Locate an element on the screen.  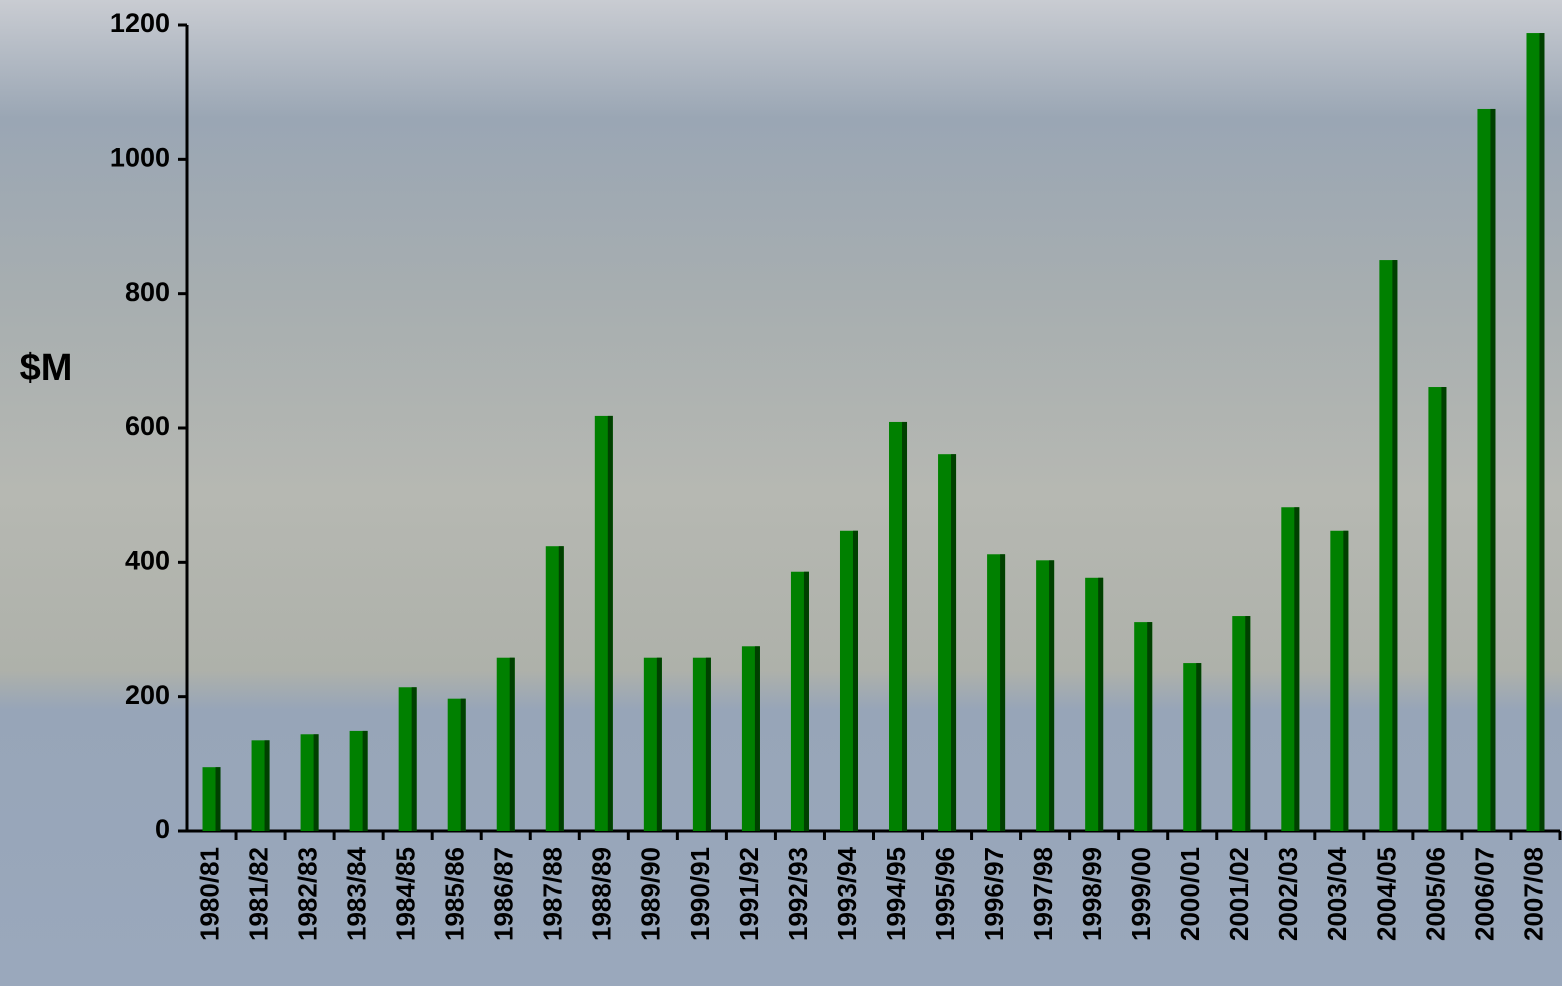
x-tick-label: 1980/81 is located at coordinates (209, 894).